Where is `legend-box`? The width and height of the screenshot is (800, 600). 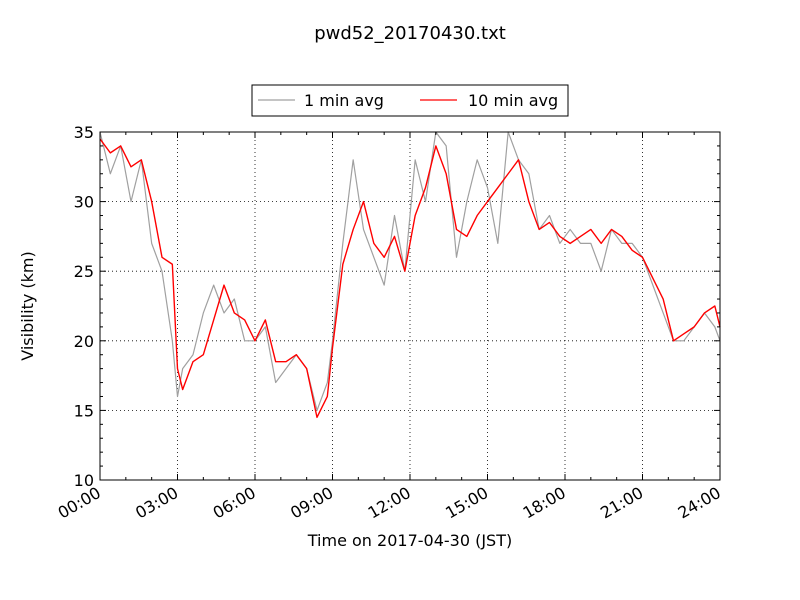 legend-box is located at coordinates (410, 100).